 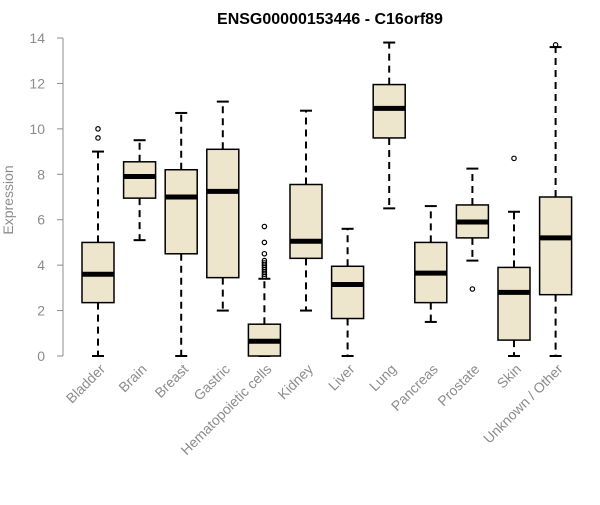 I want to click on y-tick-label: 0, so click(x=41, y=356).